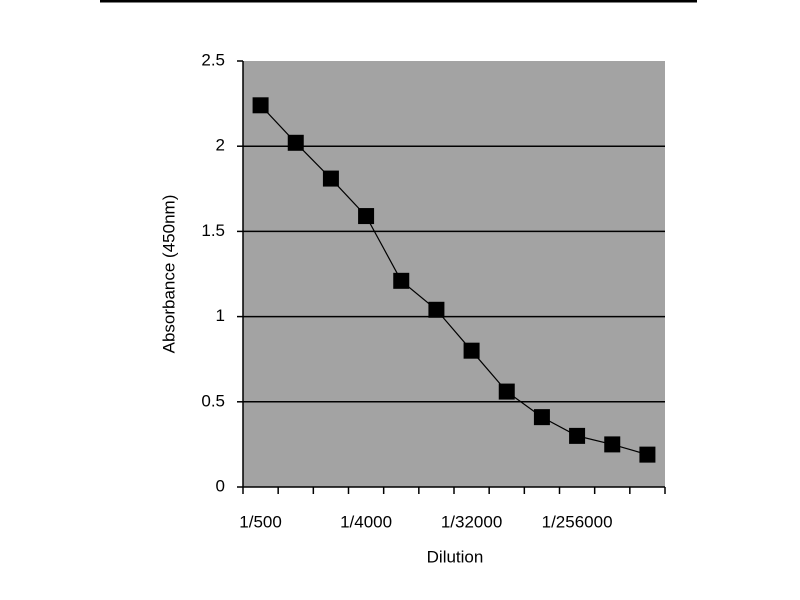 This screenshot has height=600, width=800. Describe the element at coordinates (455, 556) in the screenshot. I see `x-axis-label: Dilution` at that location.